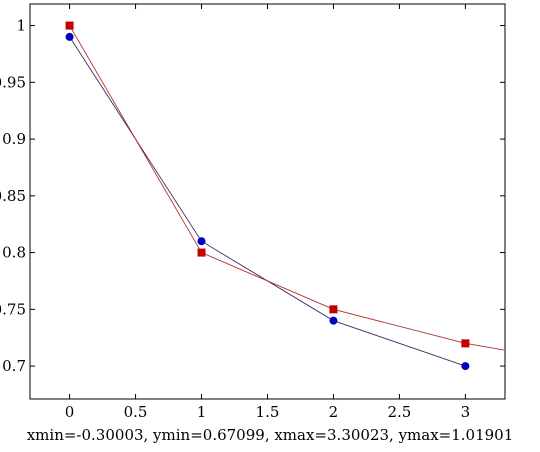  Describe the element at coordinates (13, 196) in the screenshot. I see `y-tick-label: 0.85` at that location.